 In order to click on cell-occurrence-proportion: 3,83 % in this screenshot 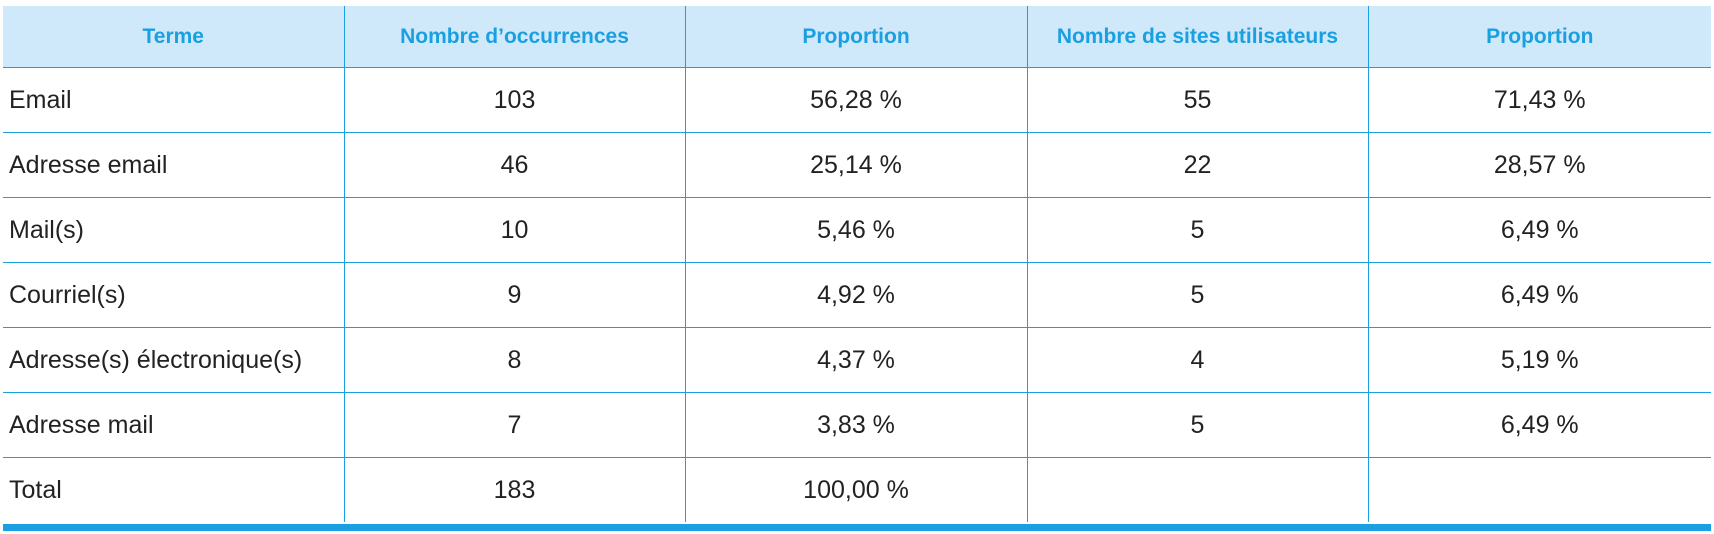, I will do `click(855, 425)`.